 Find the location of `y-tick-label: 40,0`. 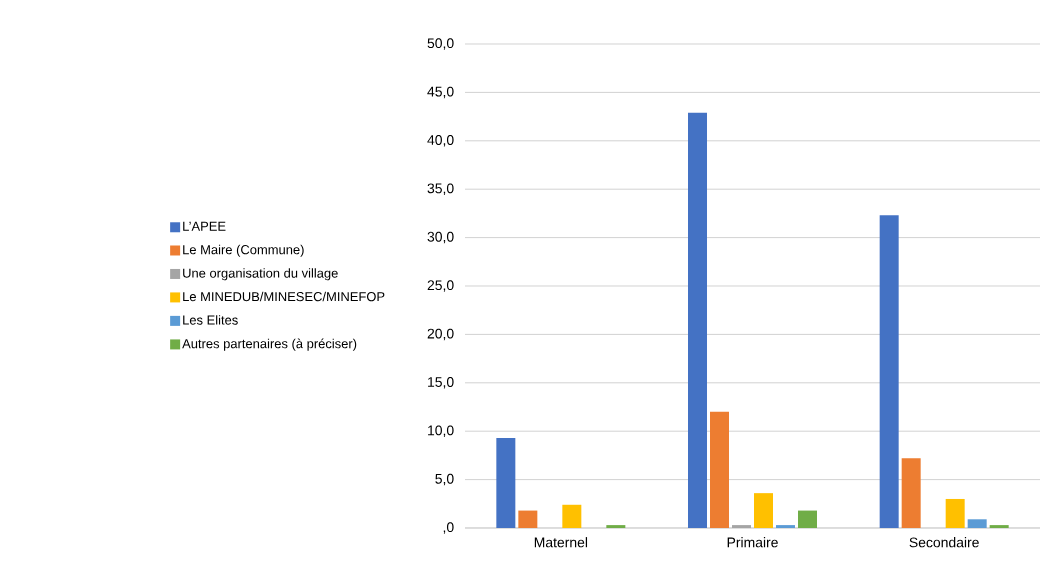

y-tick-label: 40,0 is located at coordinates (440, 141).